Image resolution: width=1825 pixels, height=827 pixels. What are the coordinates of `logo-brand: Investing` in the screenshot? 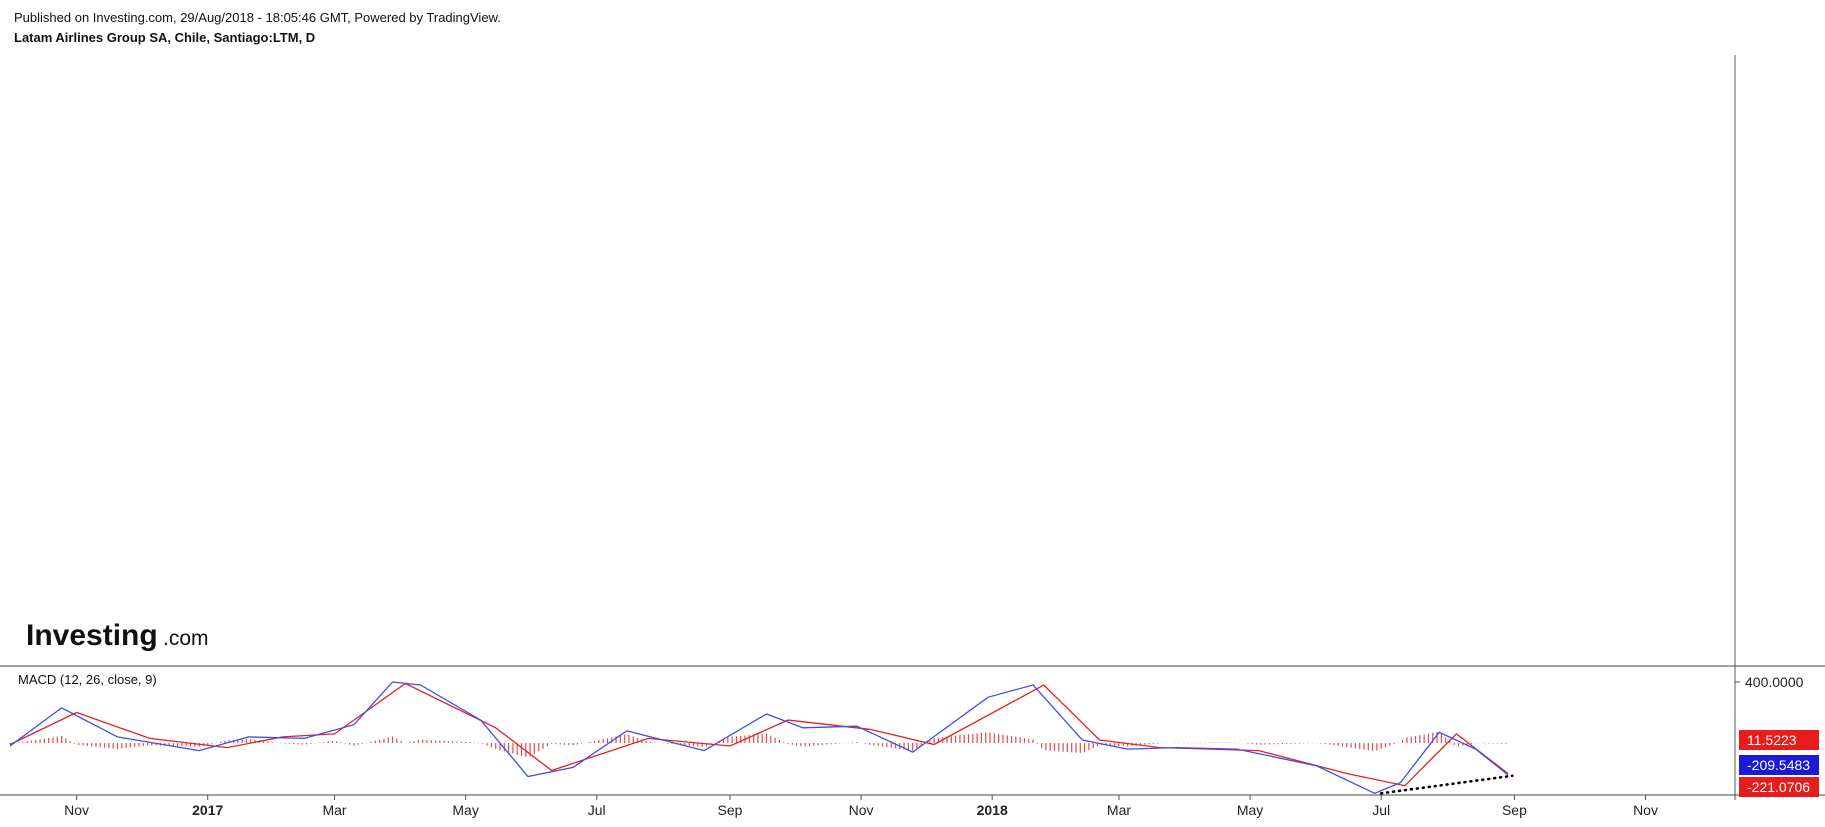 It's located at (92, 635).